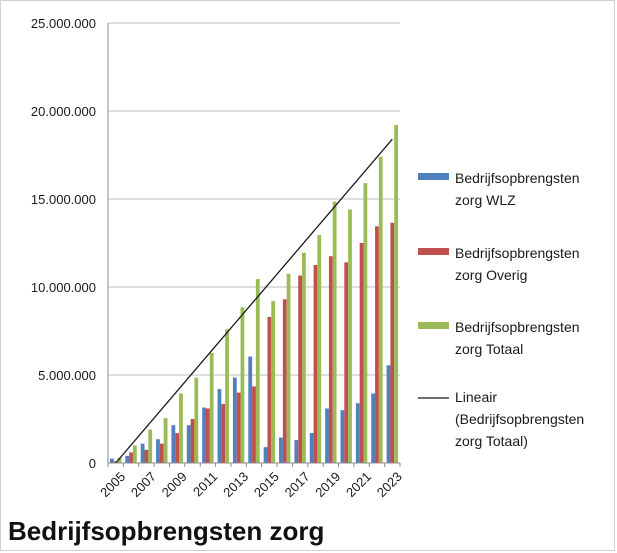 The image size is (617, 553). Describe the element at coordinates (63, 111) in the screenshot. I see `y-tick-label: 20.000.000` at that location.